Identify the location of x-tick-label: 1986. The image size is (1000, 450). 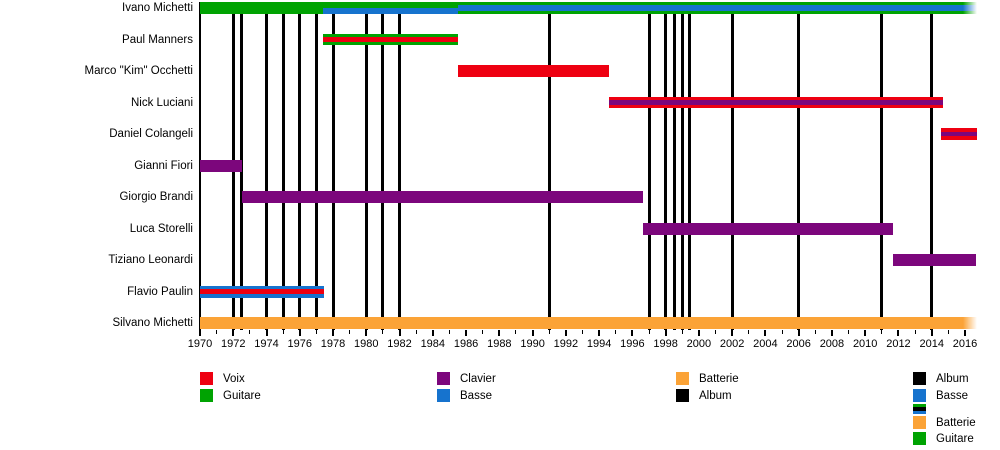
(466, 344).